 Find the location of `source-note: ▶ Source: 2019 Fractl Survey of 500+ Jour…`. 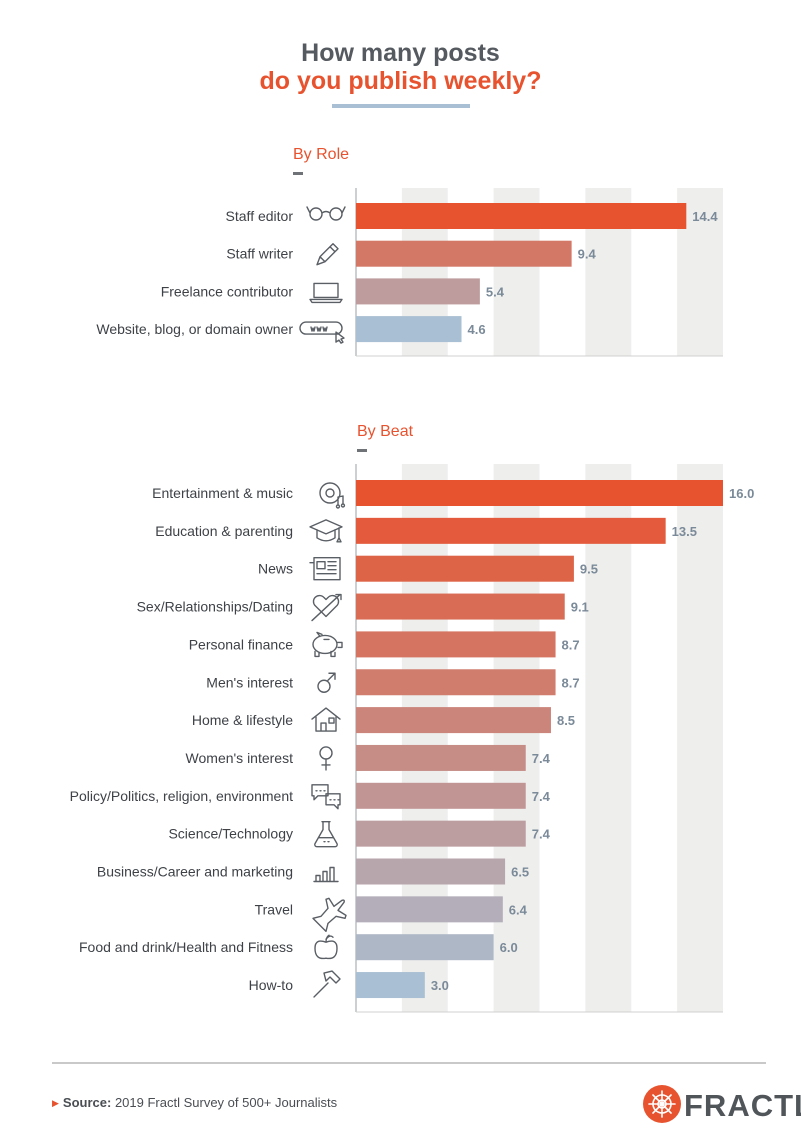

source-note: ▶ Source: 2019 Fractl Survey of 500+ Jour… is located at coordinates (194, 1102).